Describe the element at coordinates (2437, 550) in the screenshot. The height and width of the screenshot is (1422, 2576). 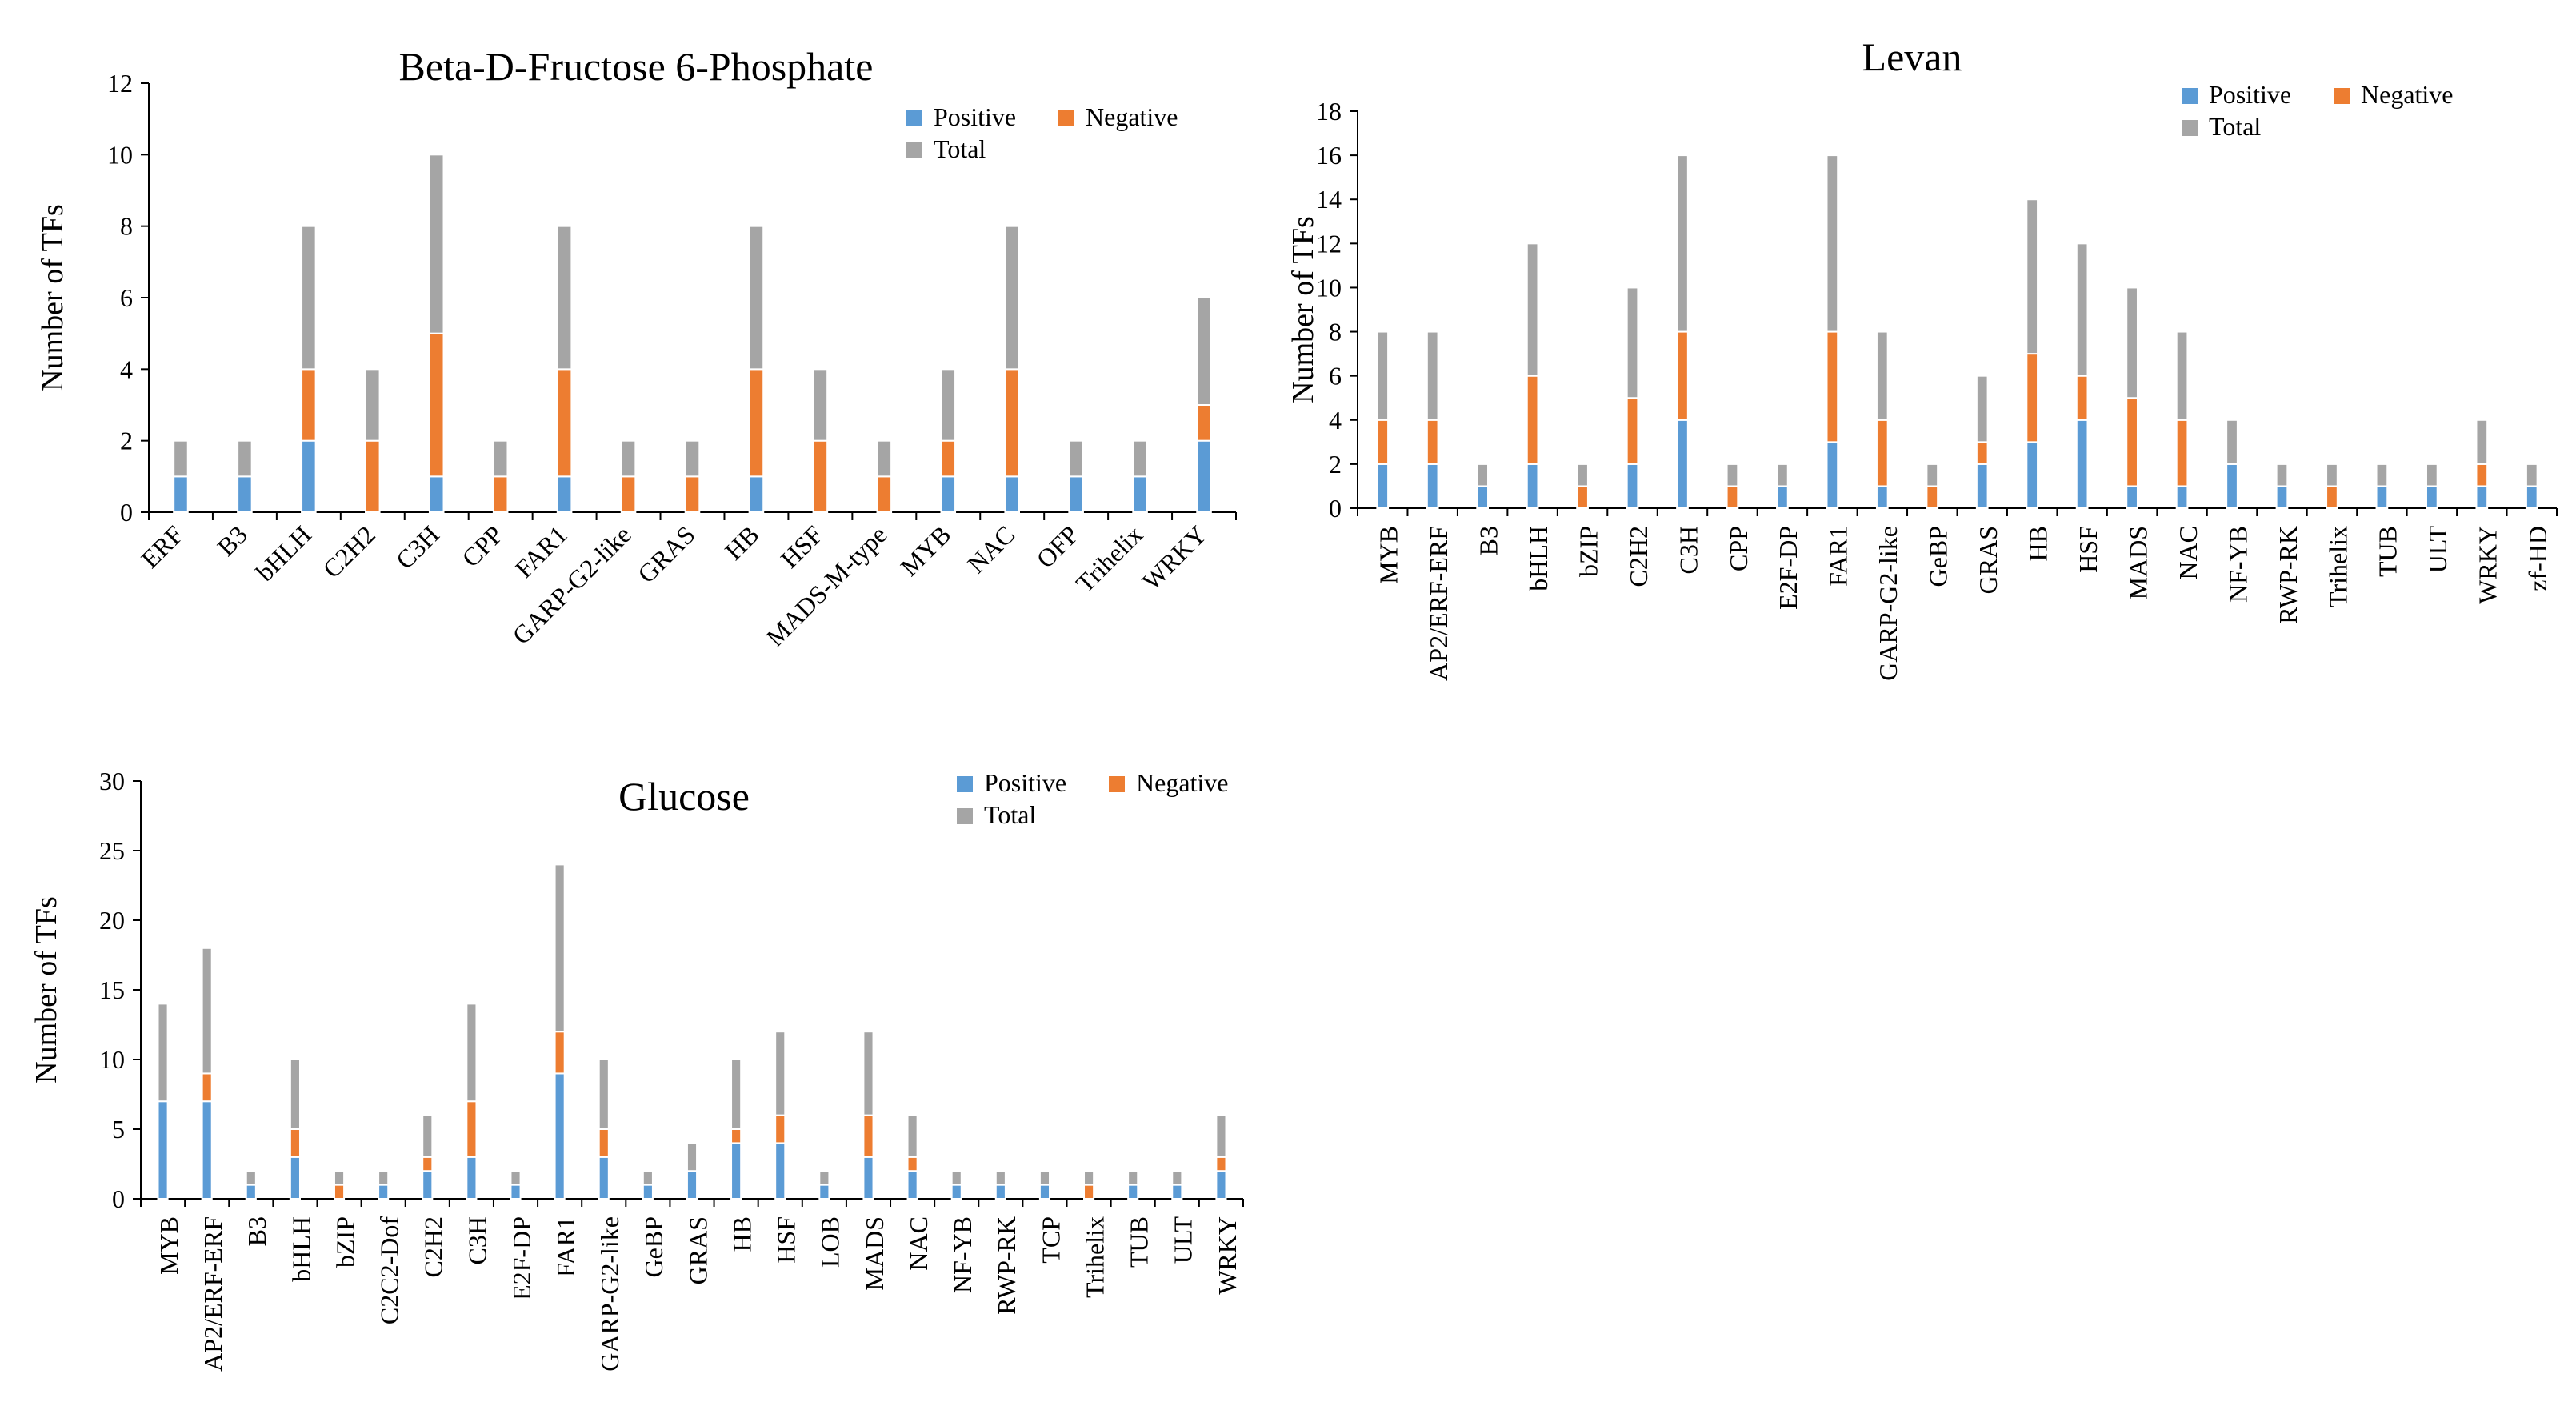
I see `x-tick-label: ULT` at that location.